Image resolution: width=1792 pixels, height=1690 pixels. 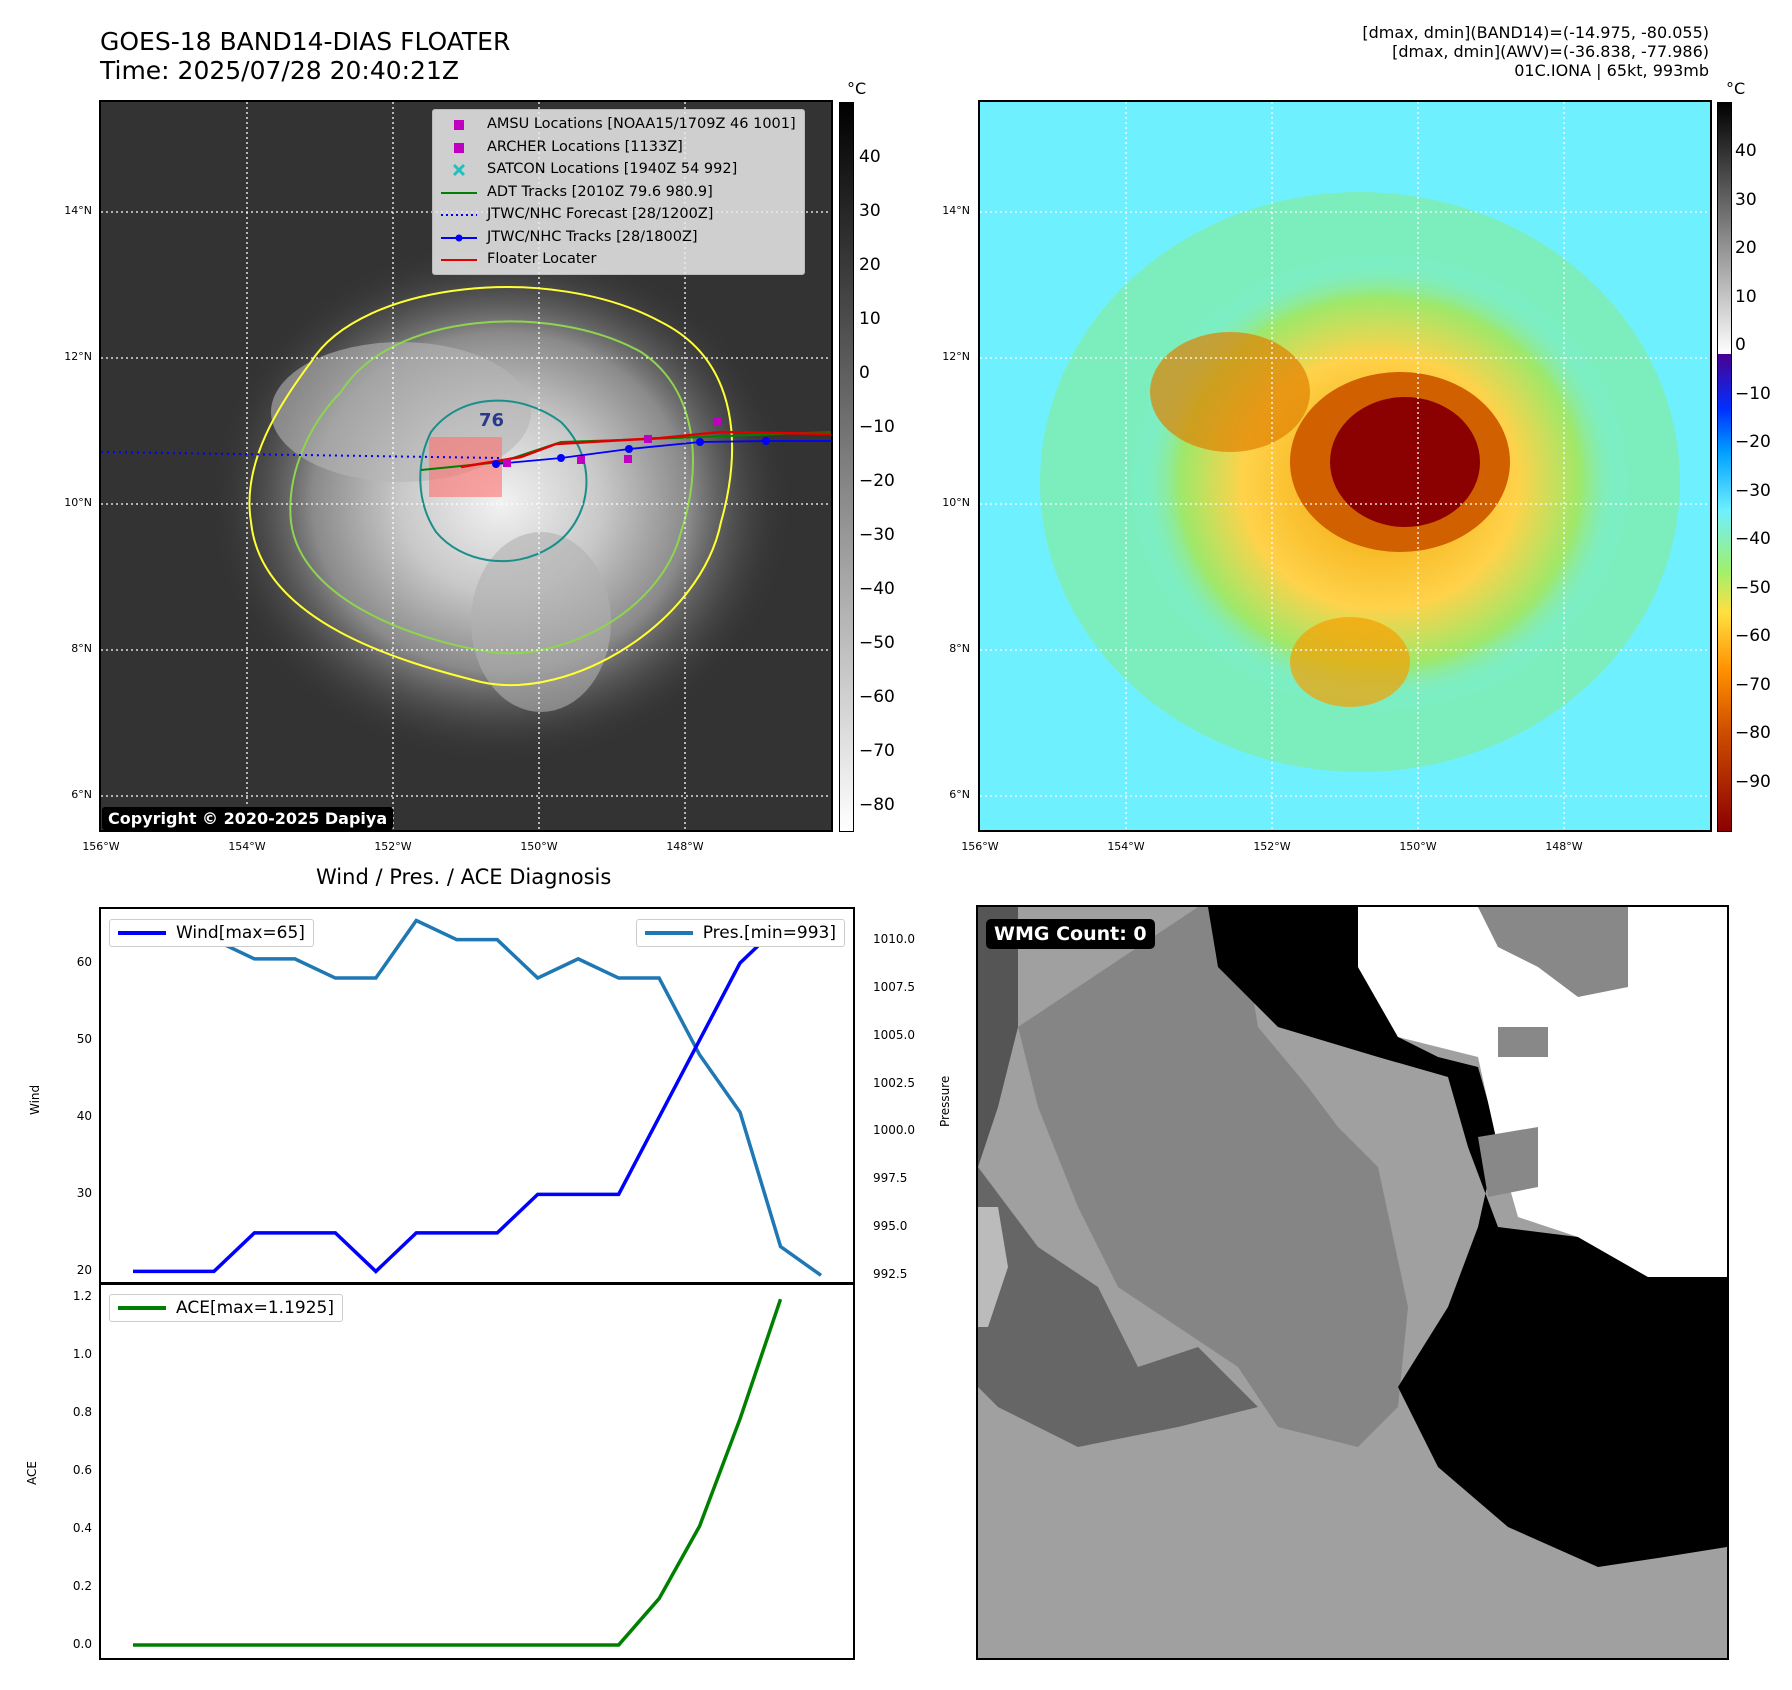 I want to click on y-tick: 0.2, so click(x=82, y=1585).